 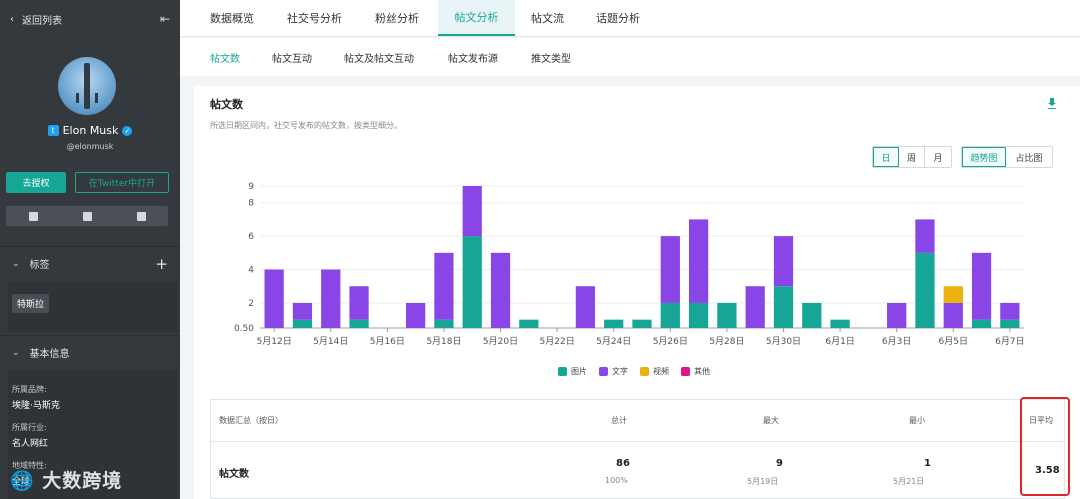 I want to click on profile-name: Elon Musk, so click(x=90, y=130).